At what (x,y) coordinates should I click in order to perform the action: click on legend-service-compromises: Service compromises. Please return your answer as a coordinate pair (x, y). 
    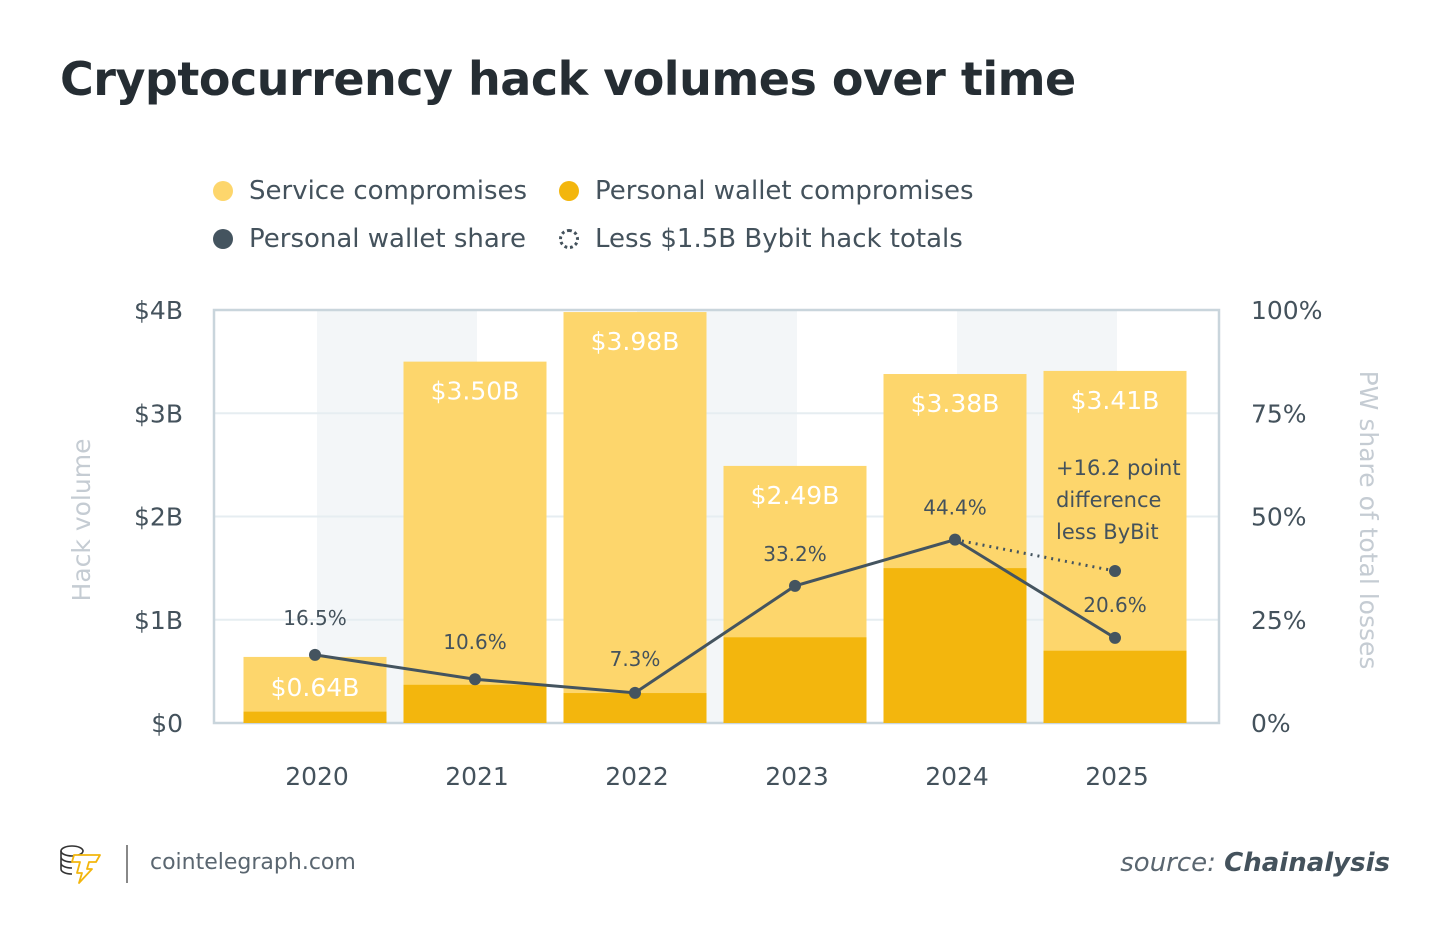
    Looking at the image, I should click on (370, 191).